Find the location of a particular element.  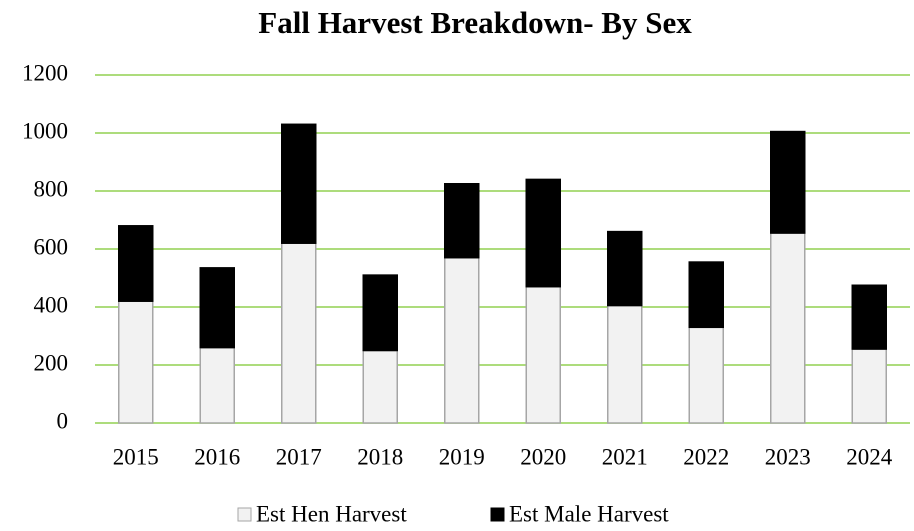

x-tick-label: 2018 is located at coordinates (380, 456).